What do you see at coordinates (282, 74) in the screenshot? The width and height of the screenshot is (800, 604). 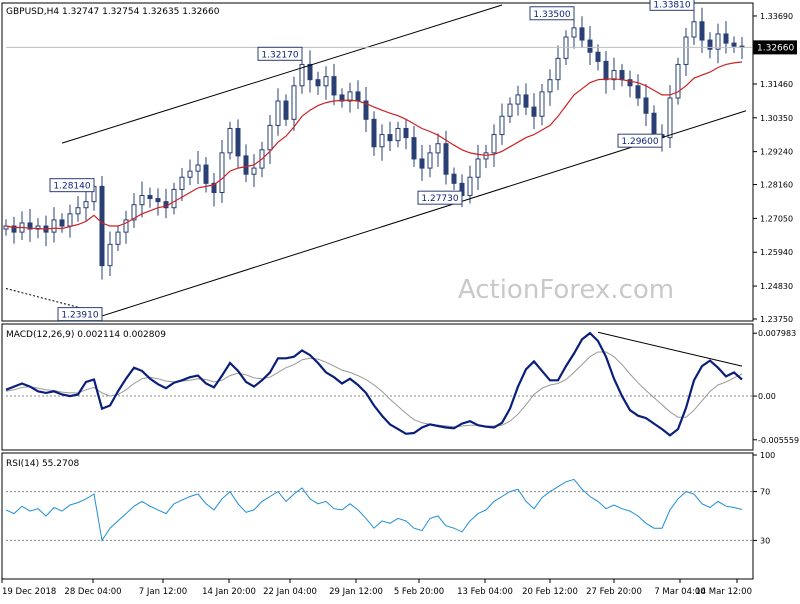 I see `channel-upper-line` at bounding box center [282, 74].